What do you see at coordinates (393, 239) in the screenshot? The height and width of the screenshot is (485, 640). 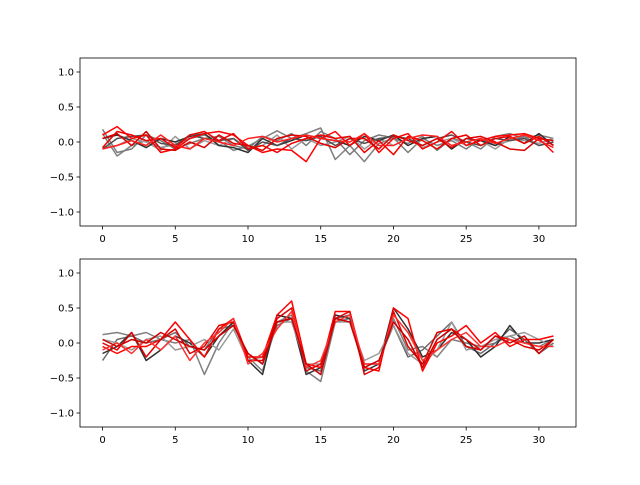 I see `top-subplot-x-tick-label: 20` at bounding box center [393, 239].